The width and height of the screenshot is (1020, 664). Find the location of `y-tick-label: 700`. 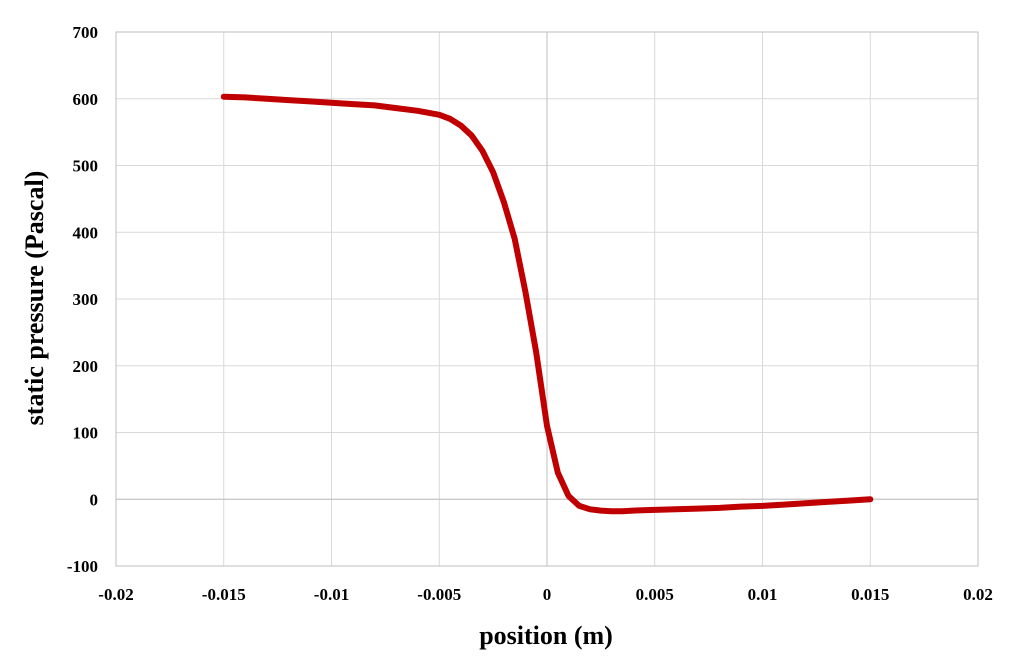

y-tick-label: 700 is located at coordinates (86, 32).